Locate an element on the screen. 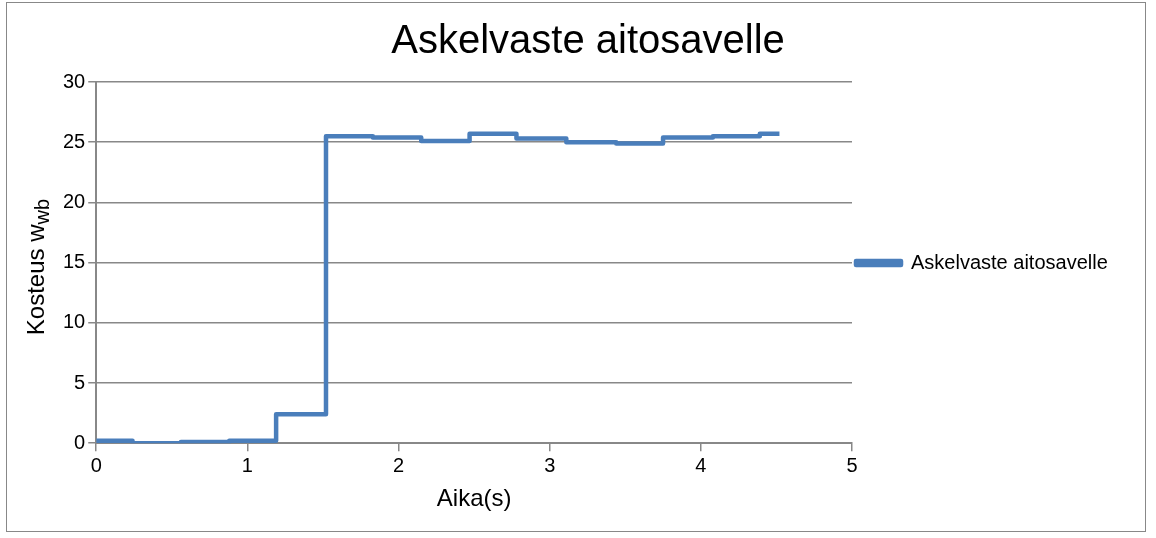 The image size is (1156, 538). x-axis-title: Aika(s) is located at coordinates (474, 498).